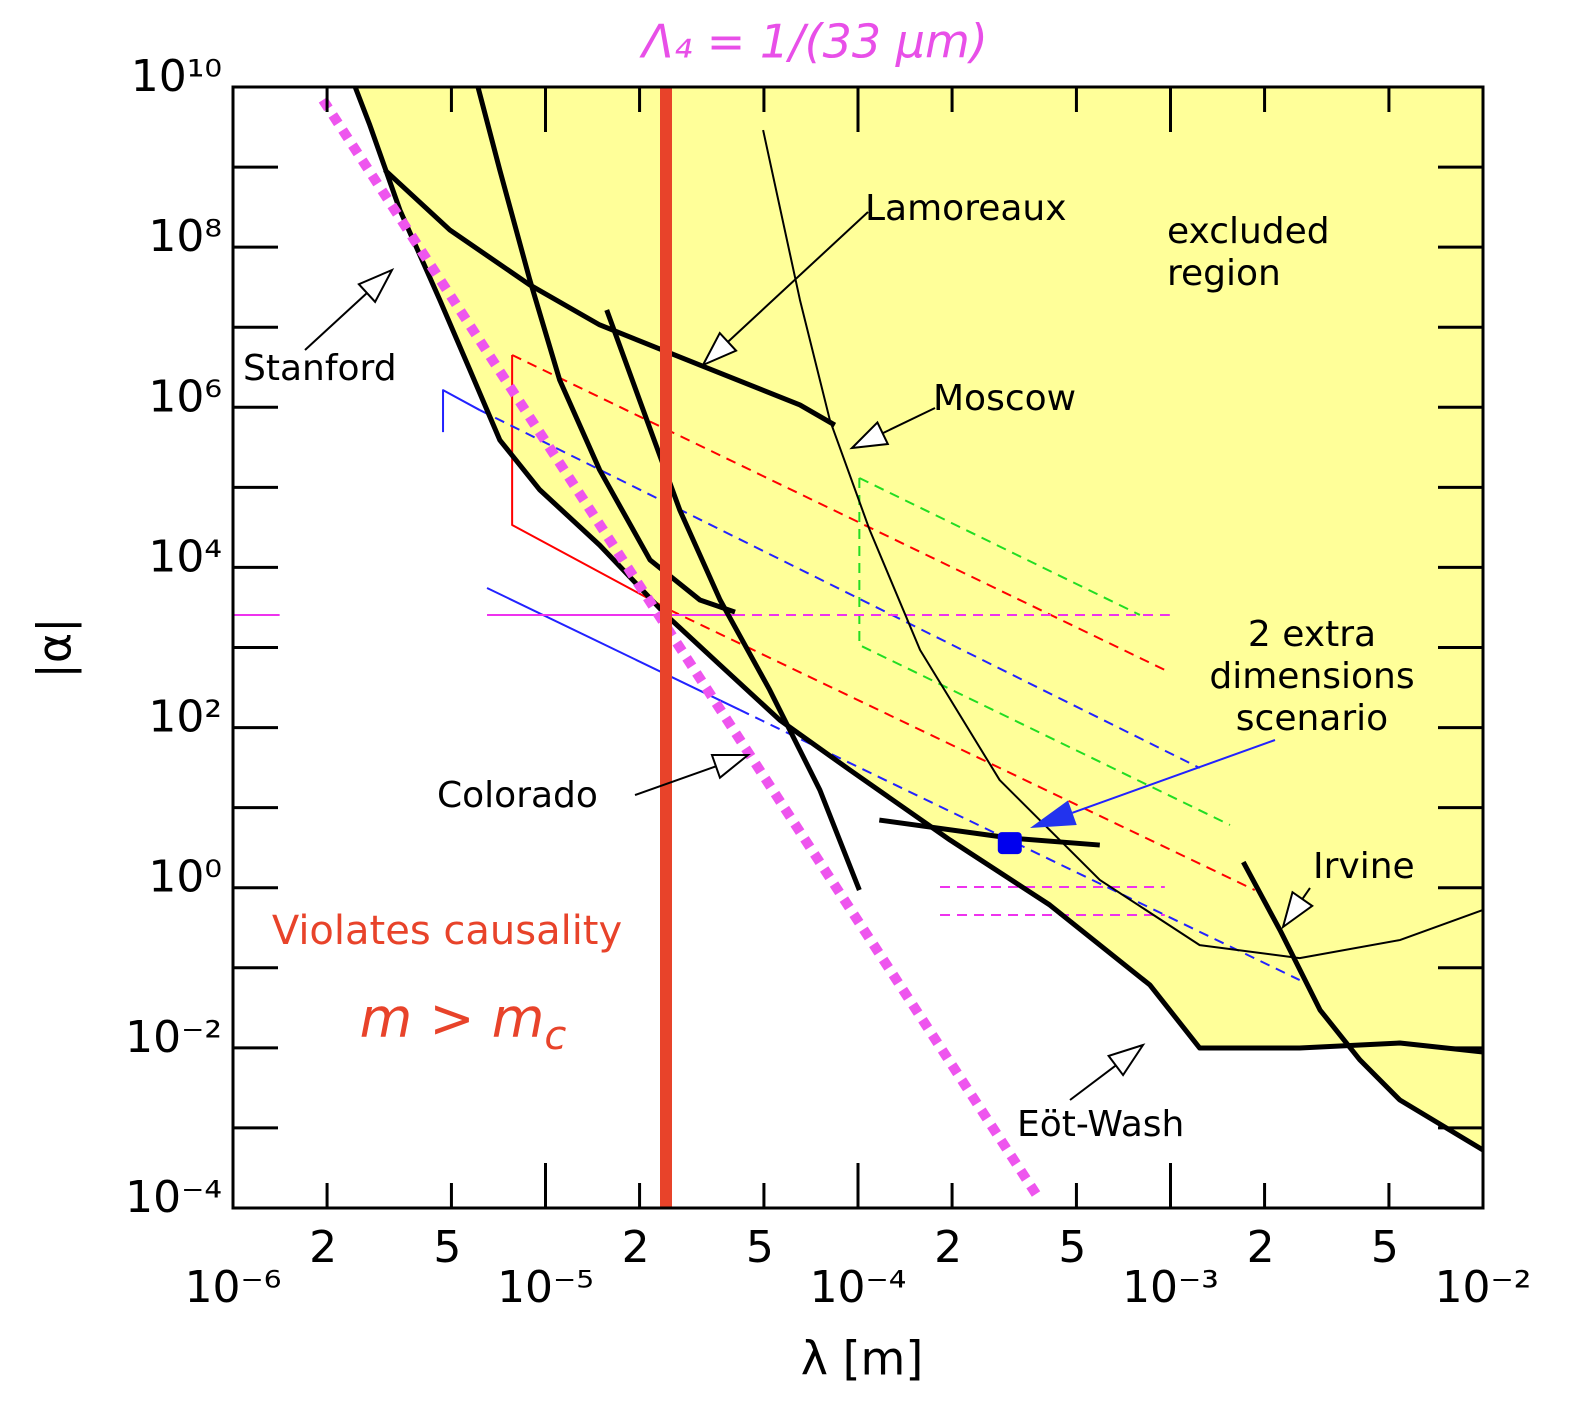 Image resolution: width=1574 pixels, height=1412 pixels. Describe the element at coordinates (452, 1018) in the screenshot. I see `mass-label-main: m > m` at that location.